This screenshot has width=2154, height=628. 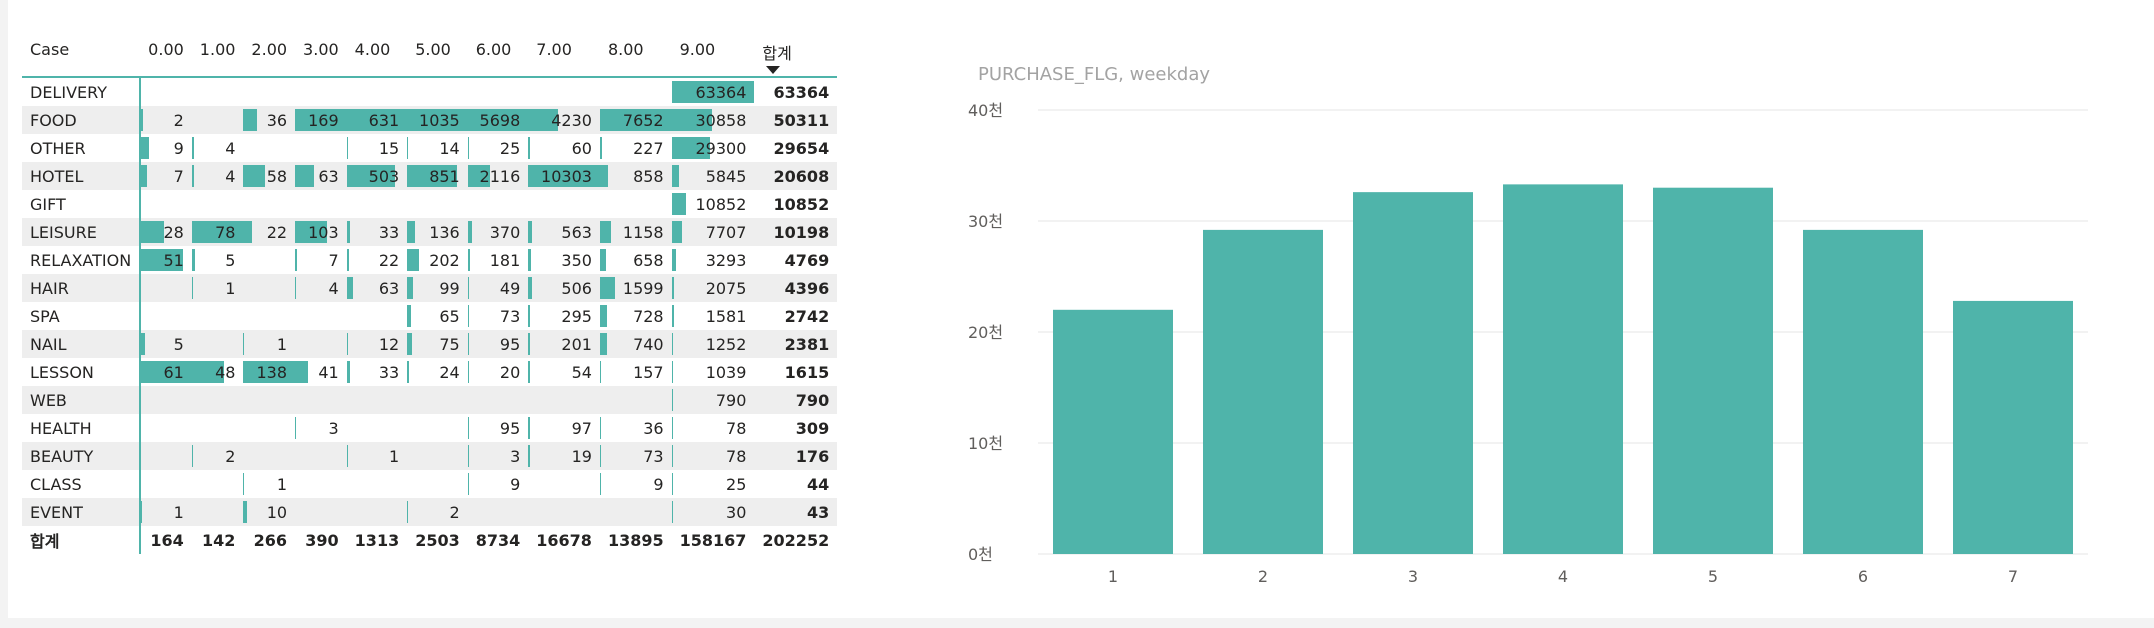 I want to click on table-row: DELIVERY 63364 63364, so click(x=429, y=91).